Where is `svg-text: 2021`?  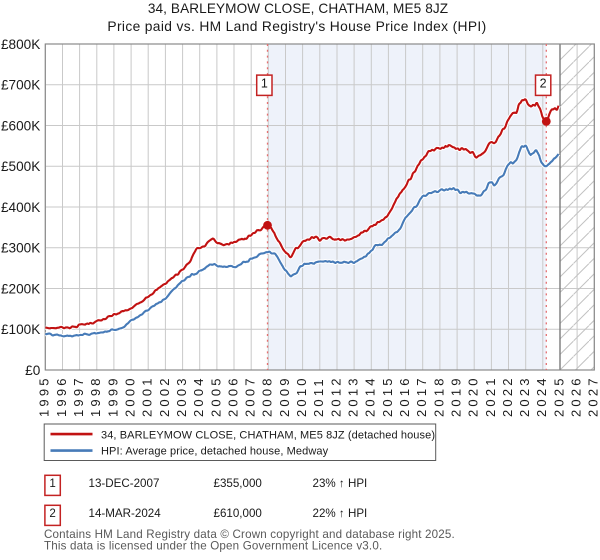 svg-text: 2021 is located at coordinates (490, 396).